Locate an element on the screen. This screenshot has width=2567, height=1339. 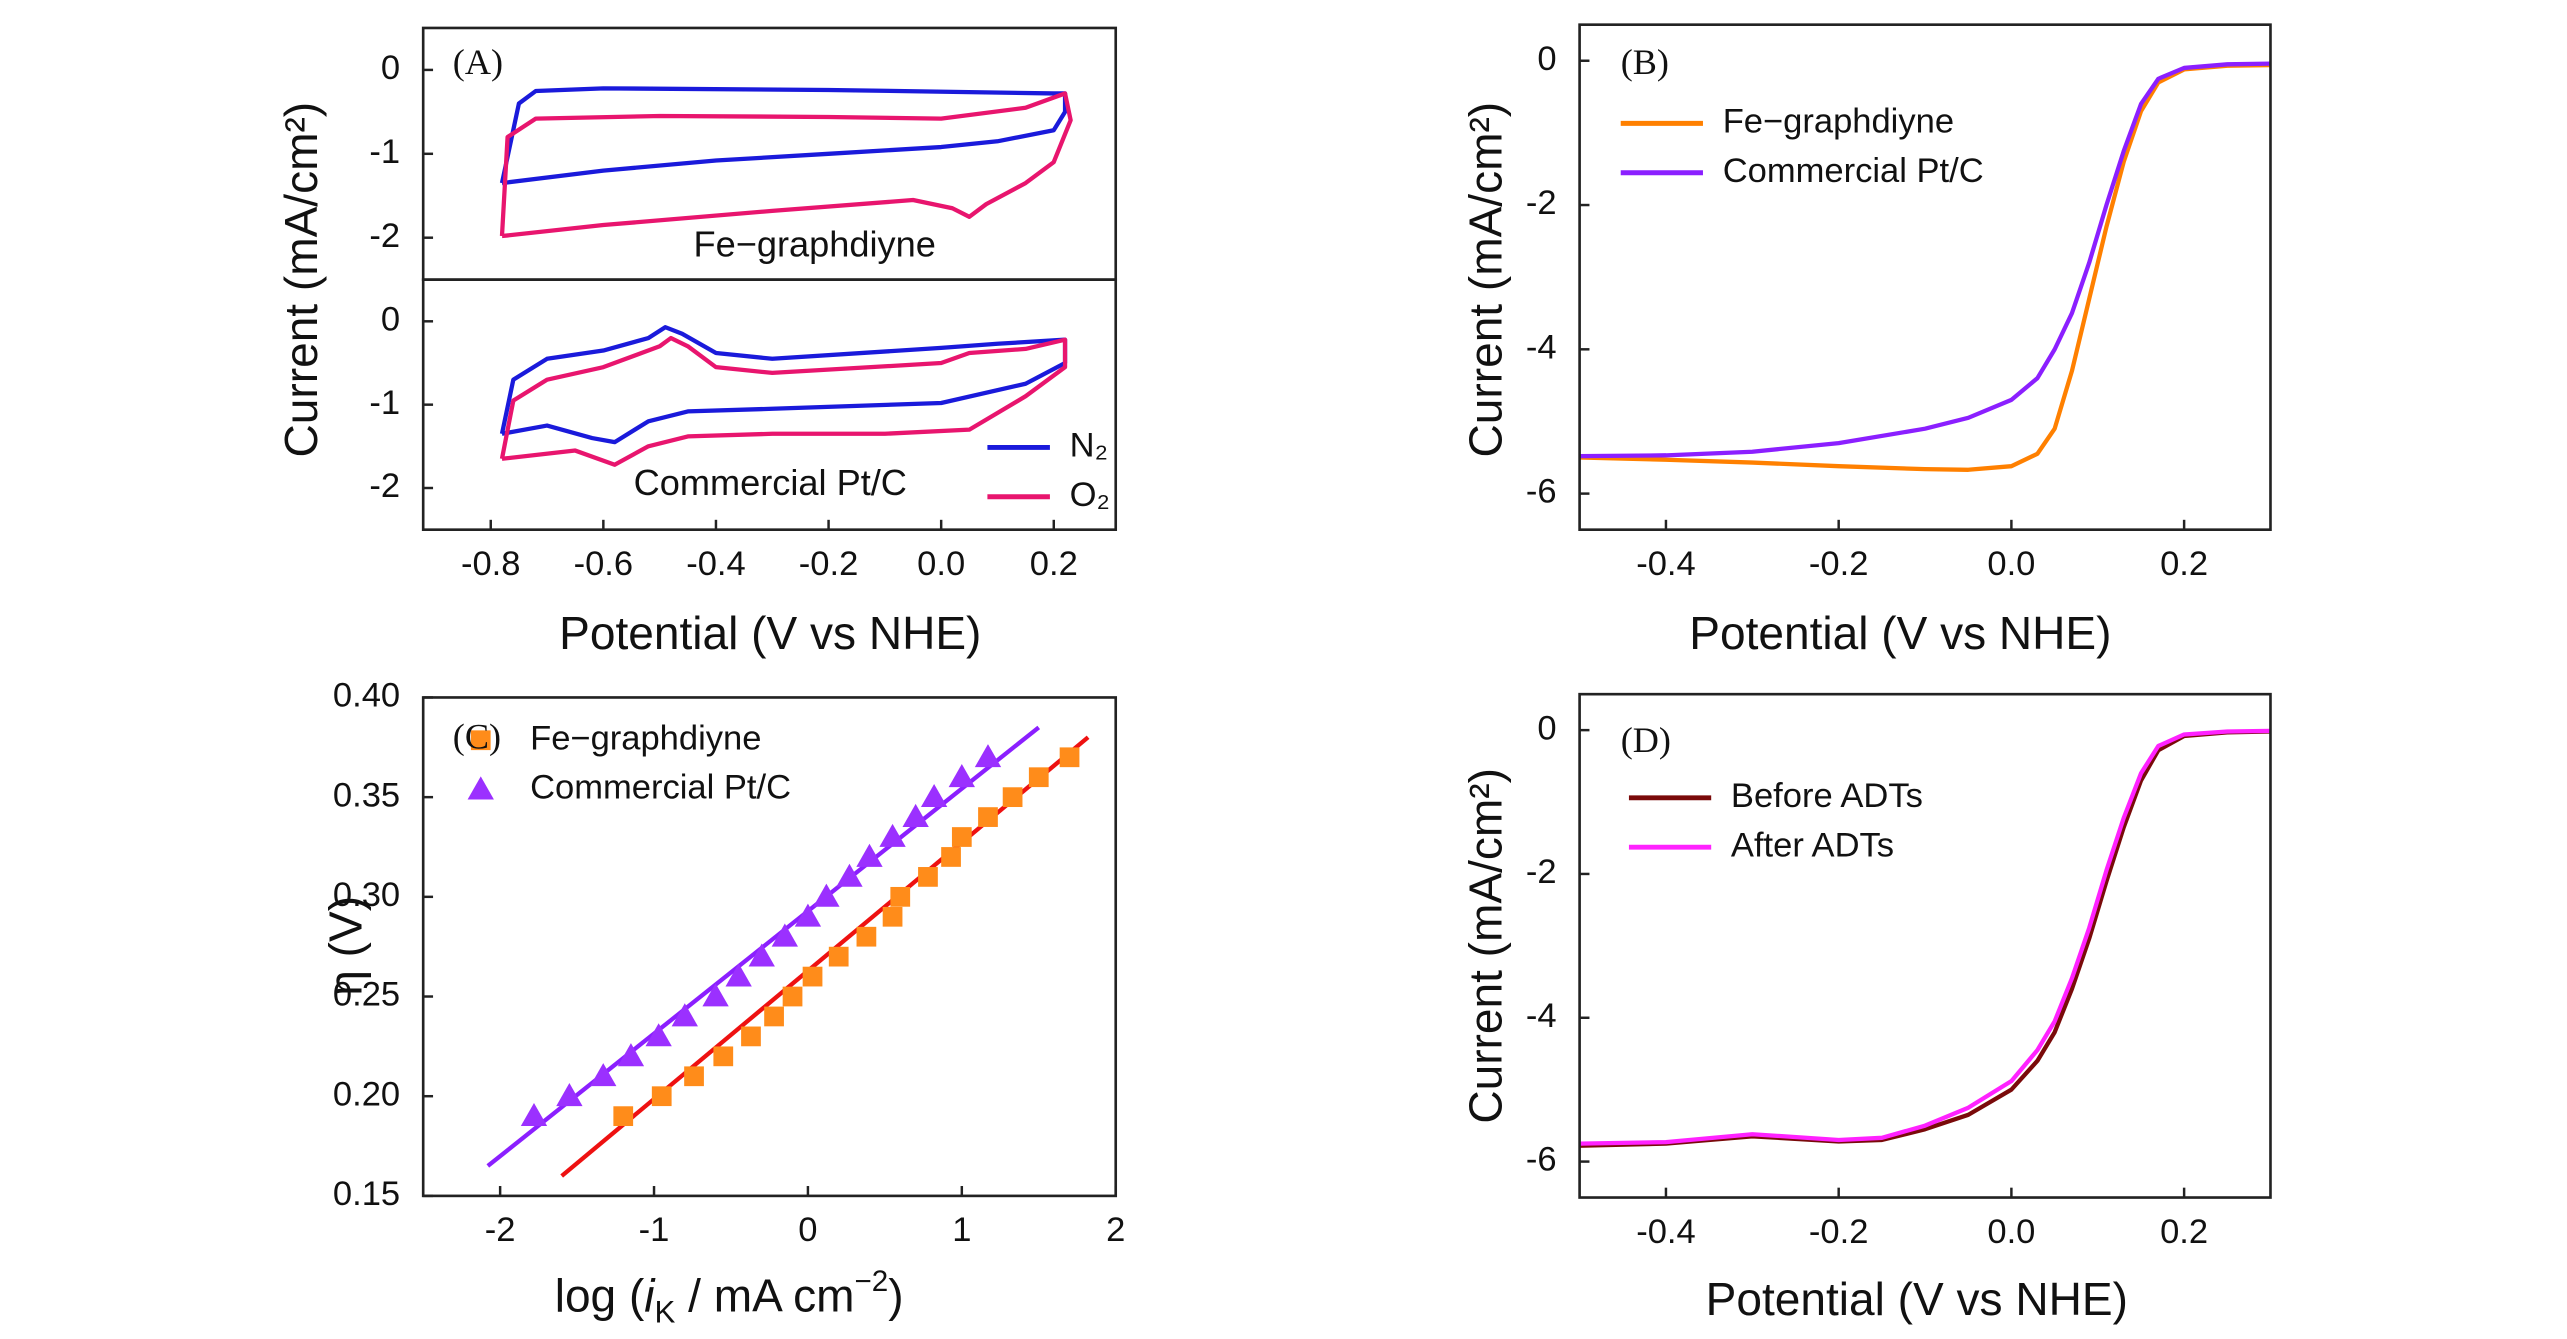
x-axis-label: log (iK / mA cm−2) is located at coordinates (729, 1297).